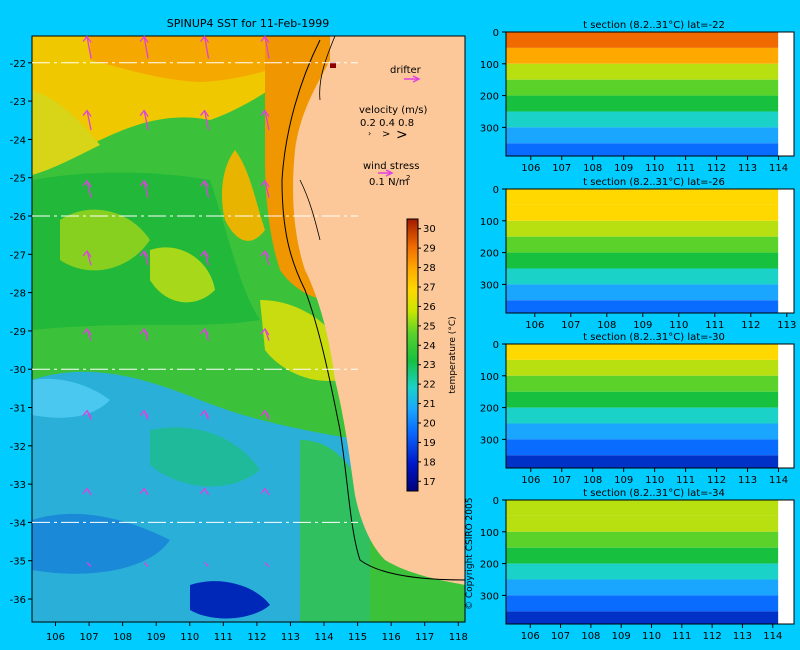 The height and width of the screenshot is (650, 800). I want to click on sst-zone-shelf-south, so click(335, 531).